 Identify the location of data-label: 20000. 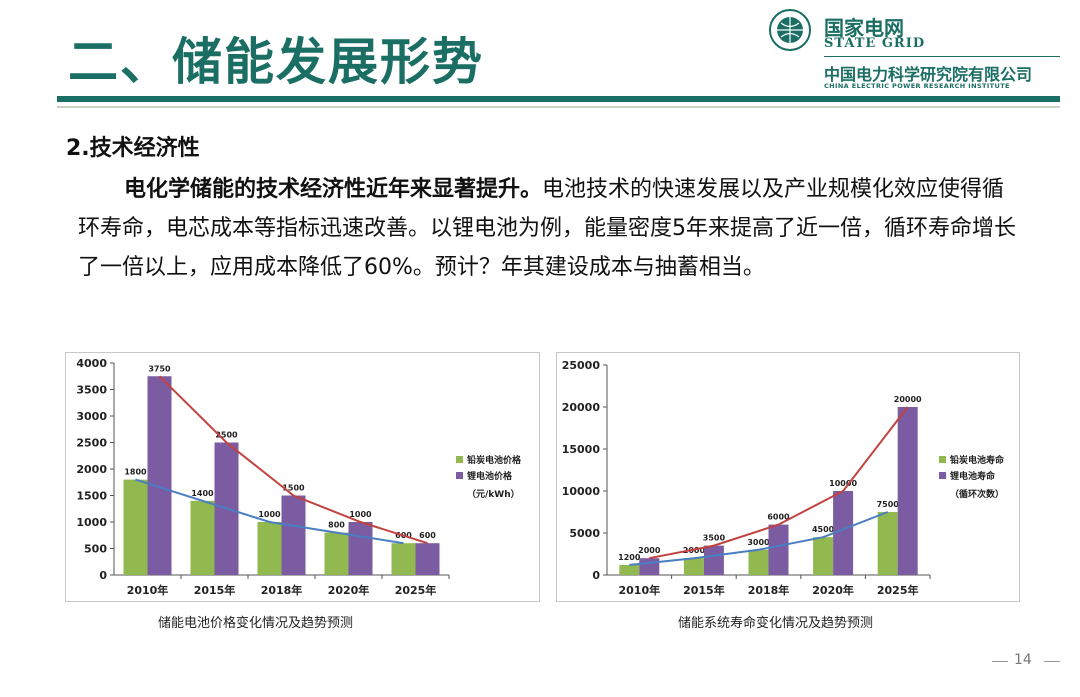
(908, 399).